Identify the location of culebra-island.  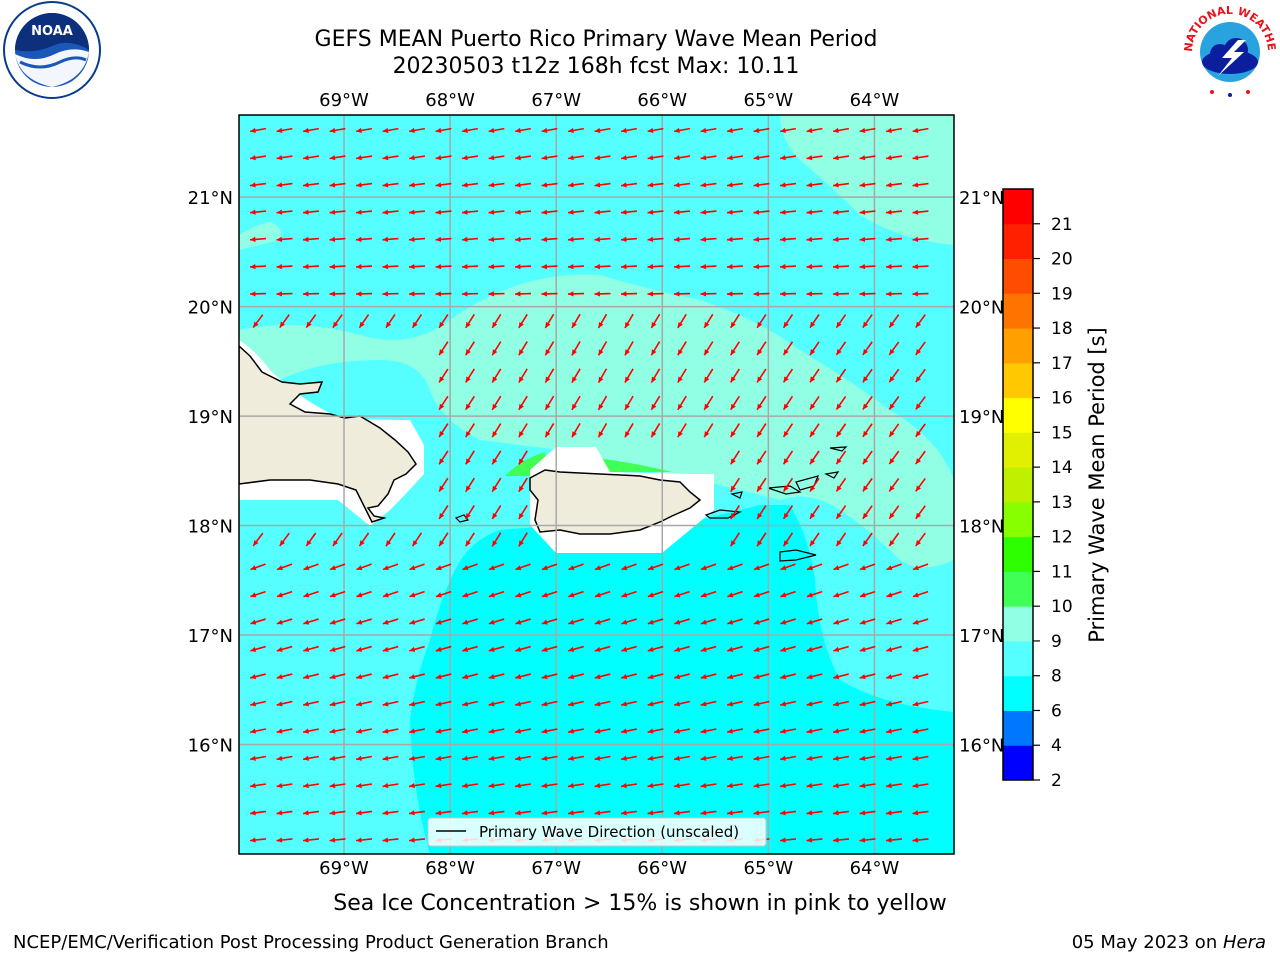
(736, 495).